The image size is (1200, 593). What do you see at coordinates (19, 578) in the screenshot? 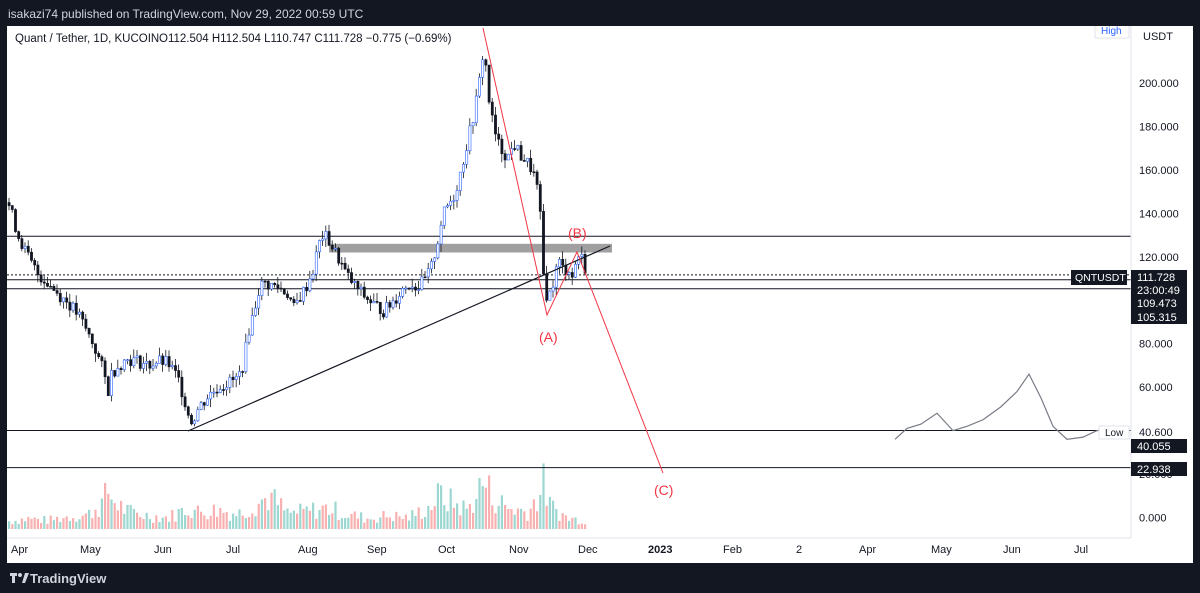
I see `tradingview-logo-icon` at bounding box center [19, 578].